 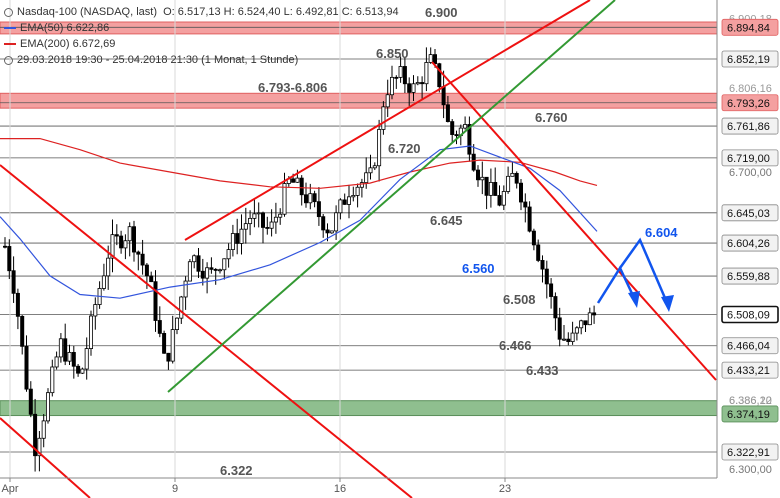 I want to click on level-label-0: 6.900, so click(x=441, y=12).